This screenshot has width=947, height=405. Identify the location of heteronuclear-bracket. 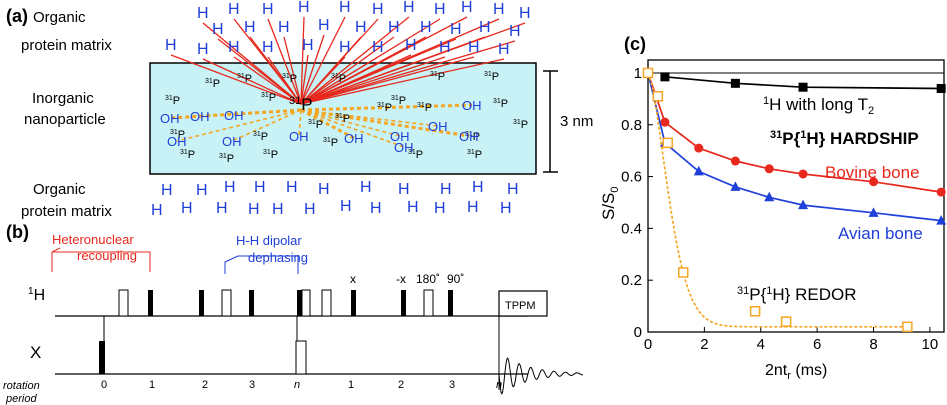
(101, 259).